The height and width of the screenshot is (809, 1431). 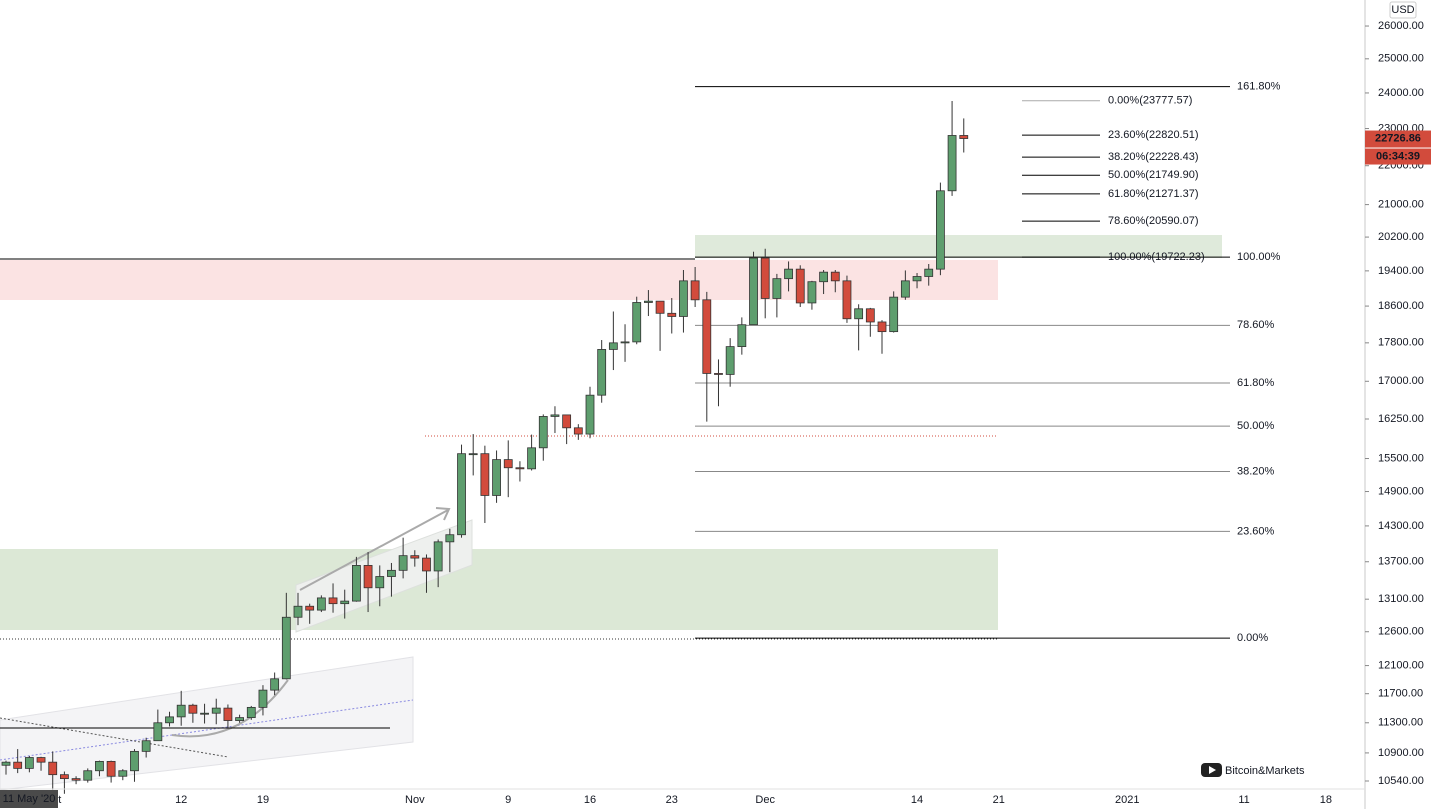 What do you see at coordinates (1259, 87) in the screenshot?
I see `fib-label: 161.80%` at bounding box center [1259, 87].